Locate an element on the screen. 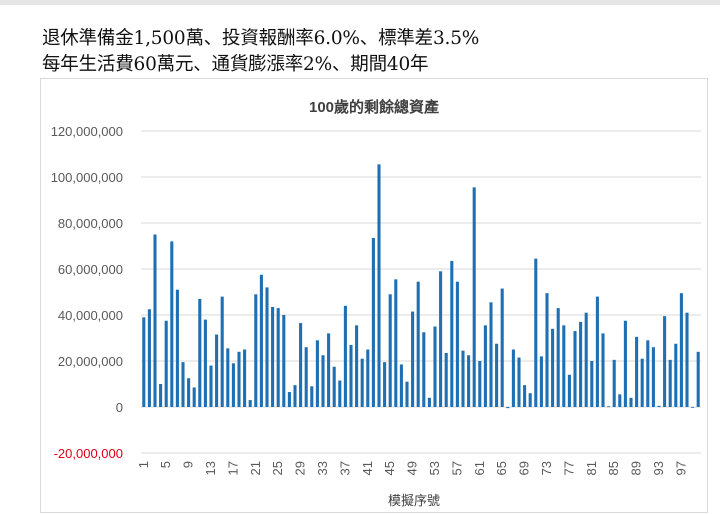  y-tick-label: 80,000,000 is located at coordinates (90, 223).